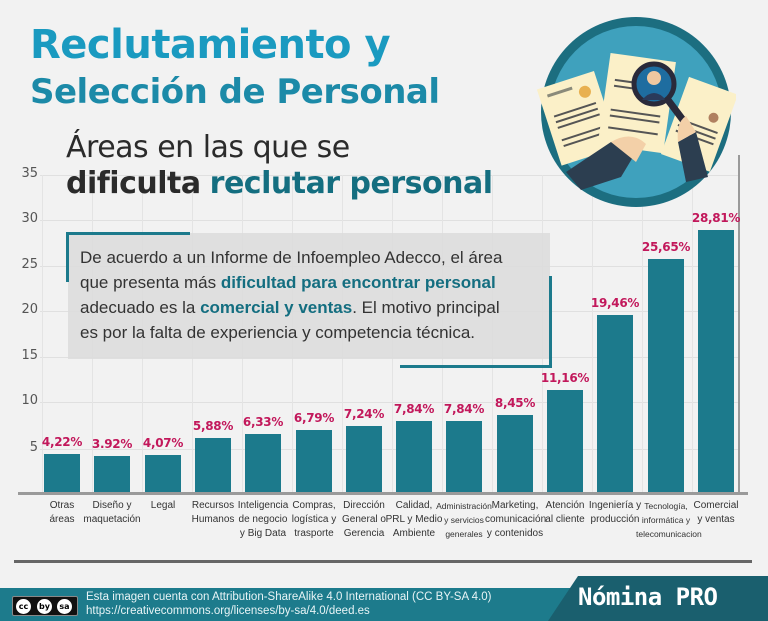  Describe the element at coordinates (383, 493) in the screenshot. I see `x-axis-line` at that location.